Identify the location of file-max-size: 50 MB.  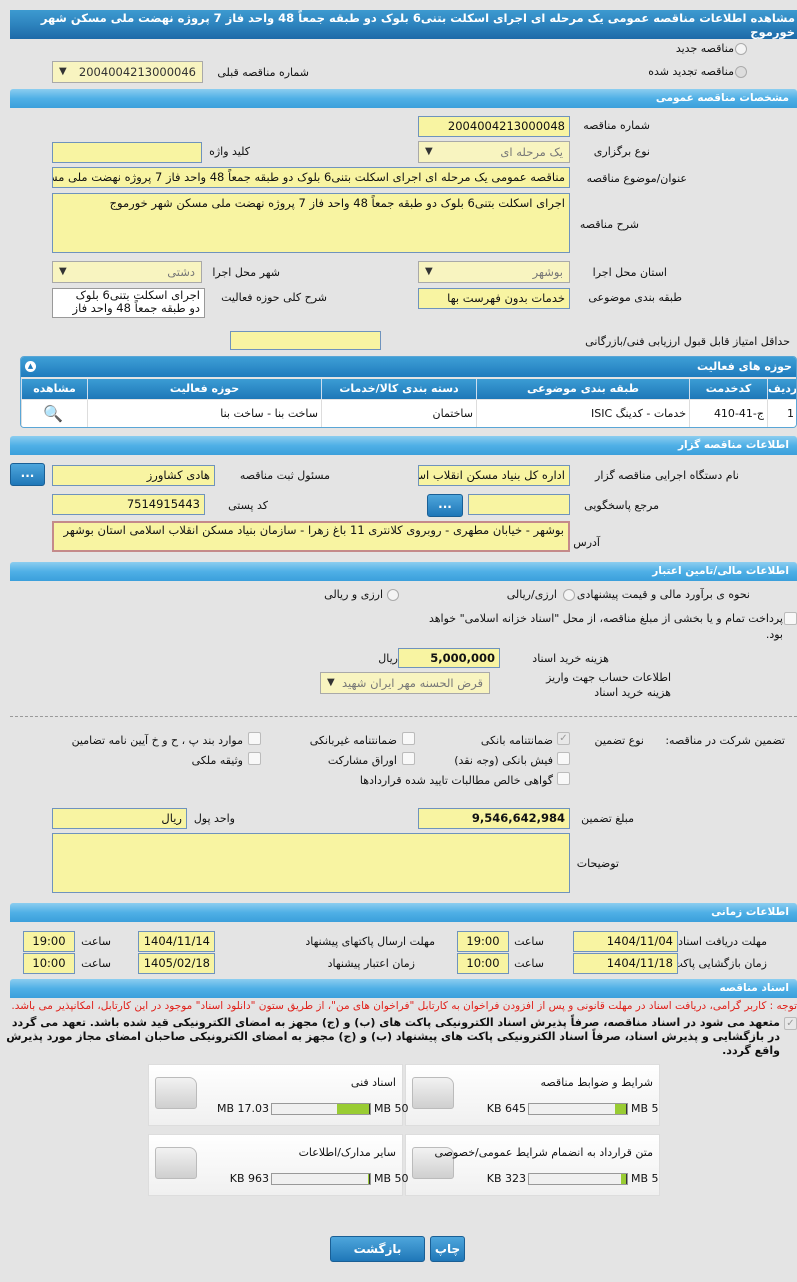
(391, 1178).